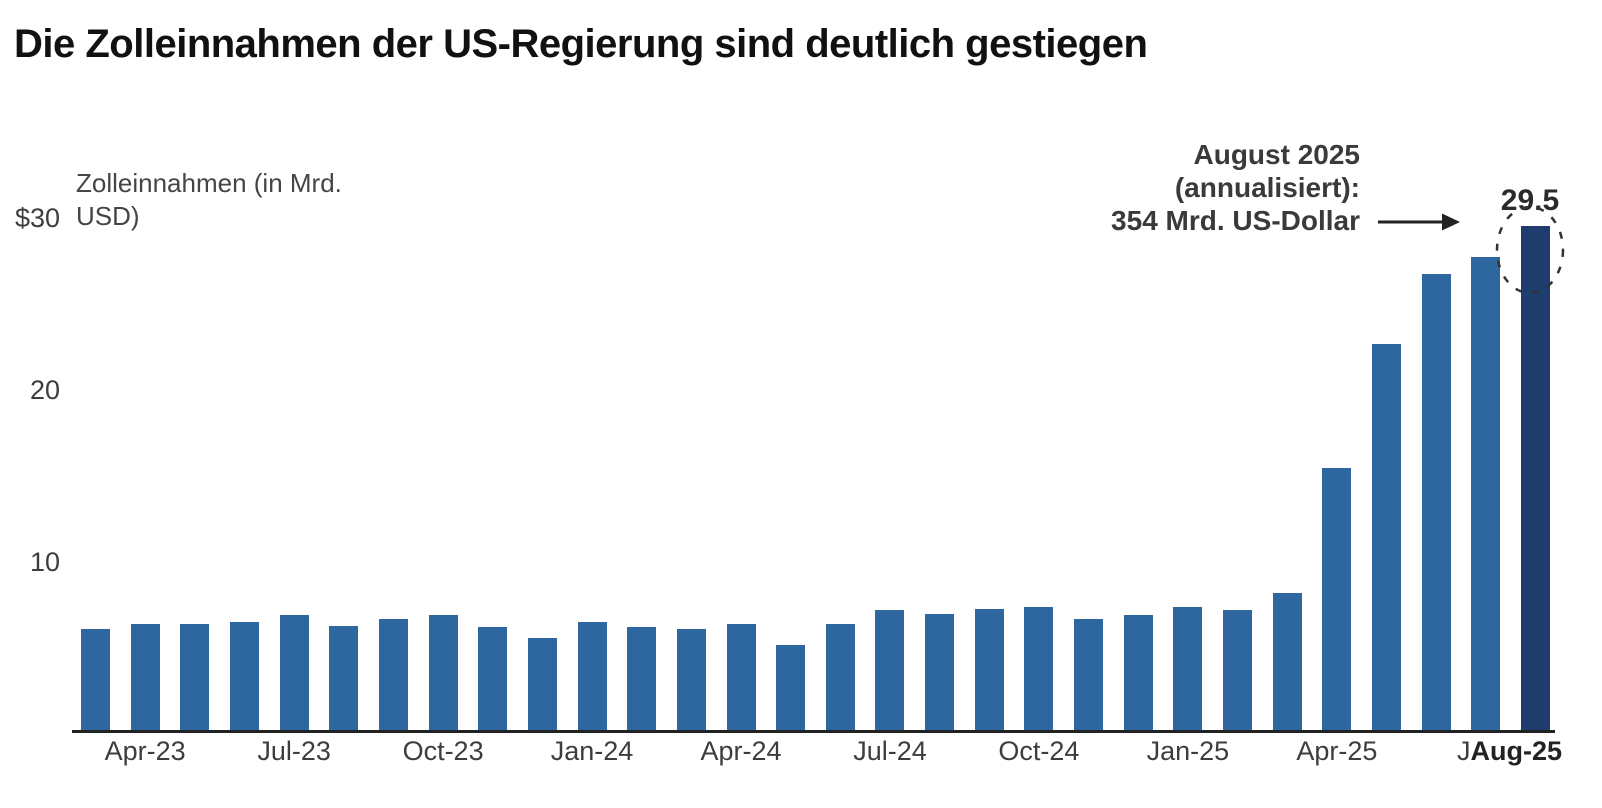 Image resolution: width=1602 pixels, height=808 pixels. Describe the element at coordinates (1516, 751) in the screenshot. I see `x-tick-aug25: Aug-25` at that location.